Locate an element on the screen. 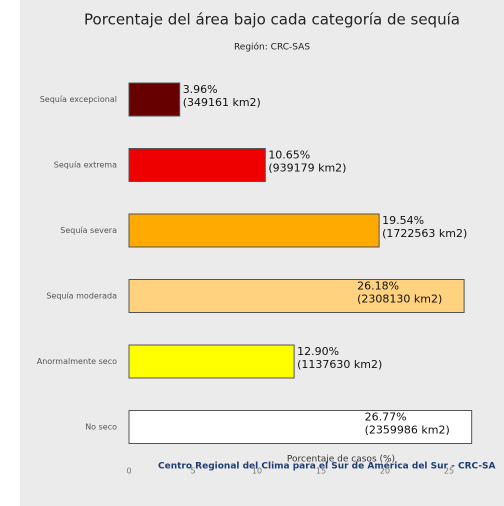 This screenshot has height=506, width=504. x-tick-label: 10 is located at coordinates (257, 471).